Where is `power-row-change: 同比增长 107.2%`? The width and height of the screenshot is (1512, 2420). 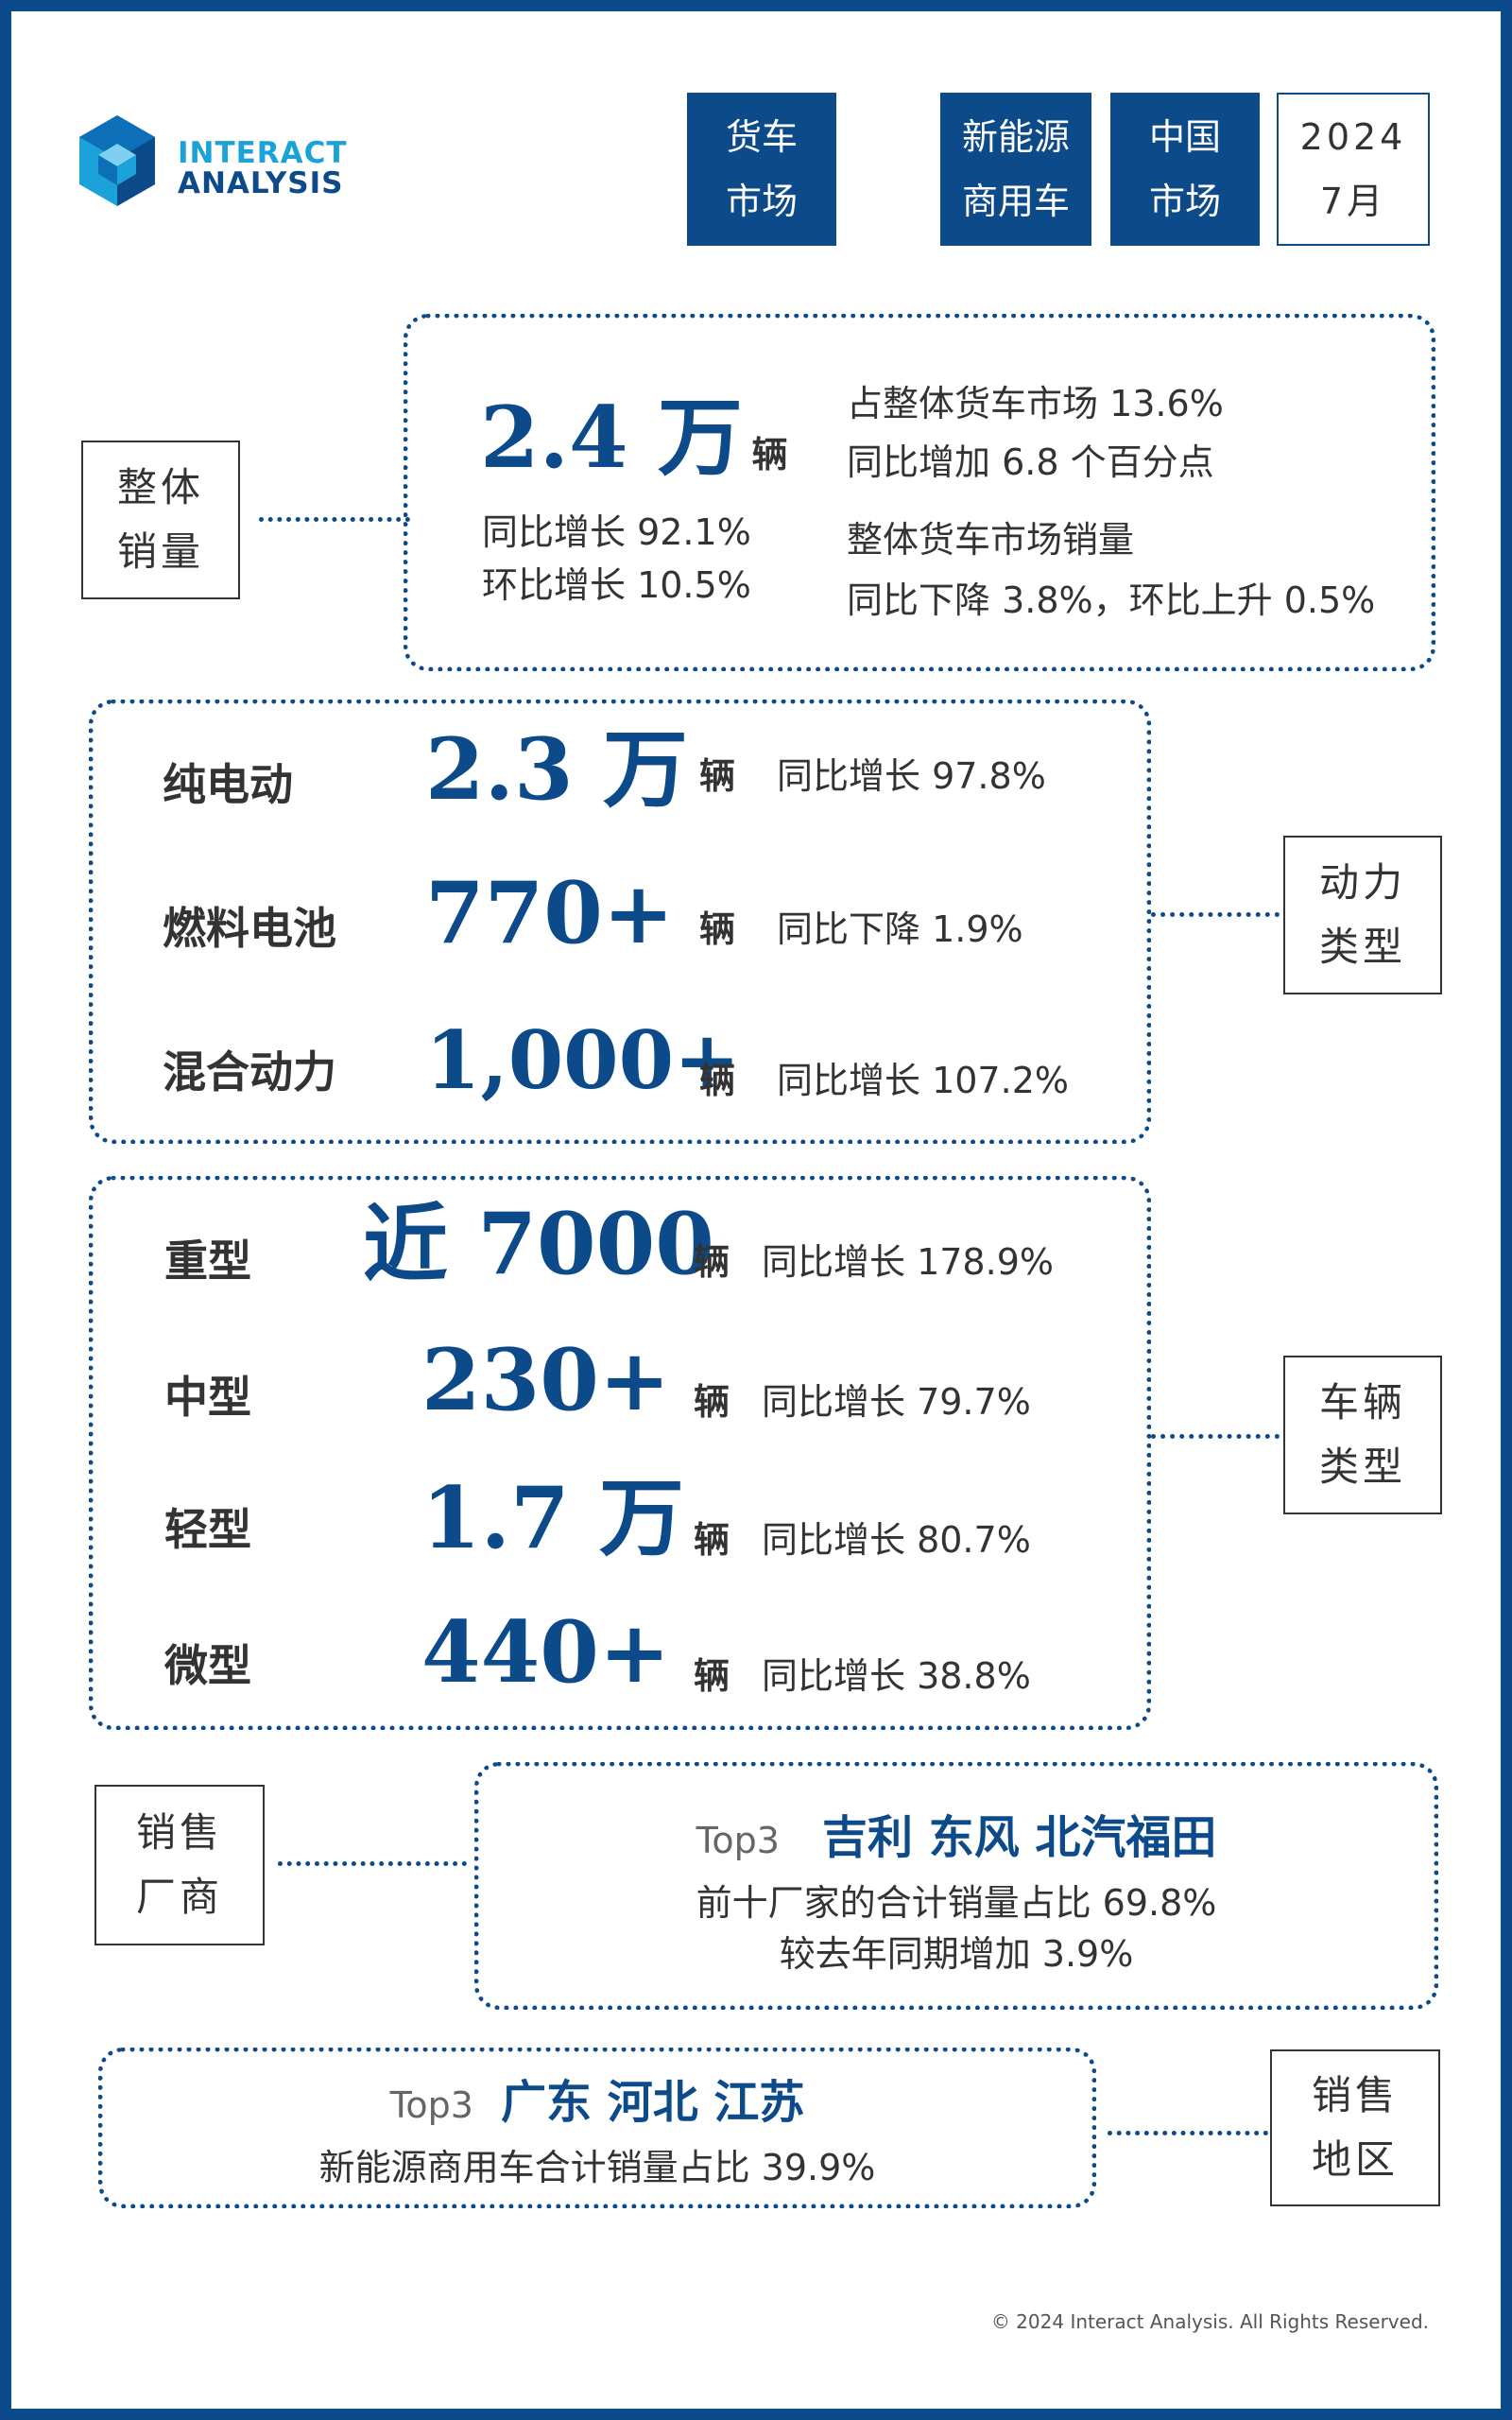 power-row-change: 同比增长 107.2% is located at coordinates (923, 1080).